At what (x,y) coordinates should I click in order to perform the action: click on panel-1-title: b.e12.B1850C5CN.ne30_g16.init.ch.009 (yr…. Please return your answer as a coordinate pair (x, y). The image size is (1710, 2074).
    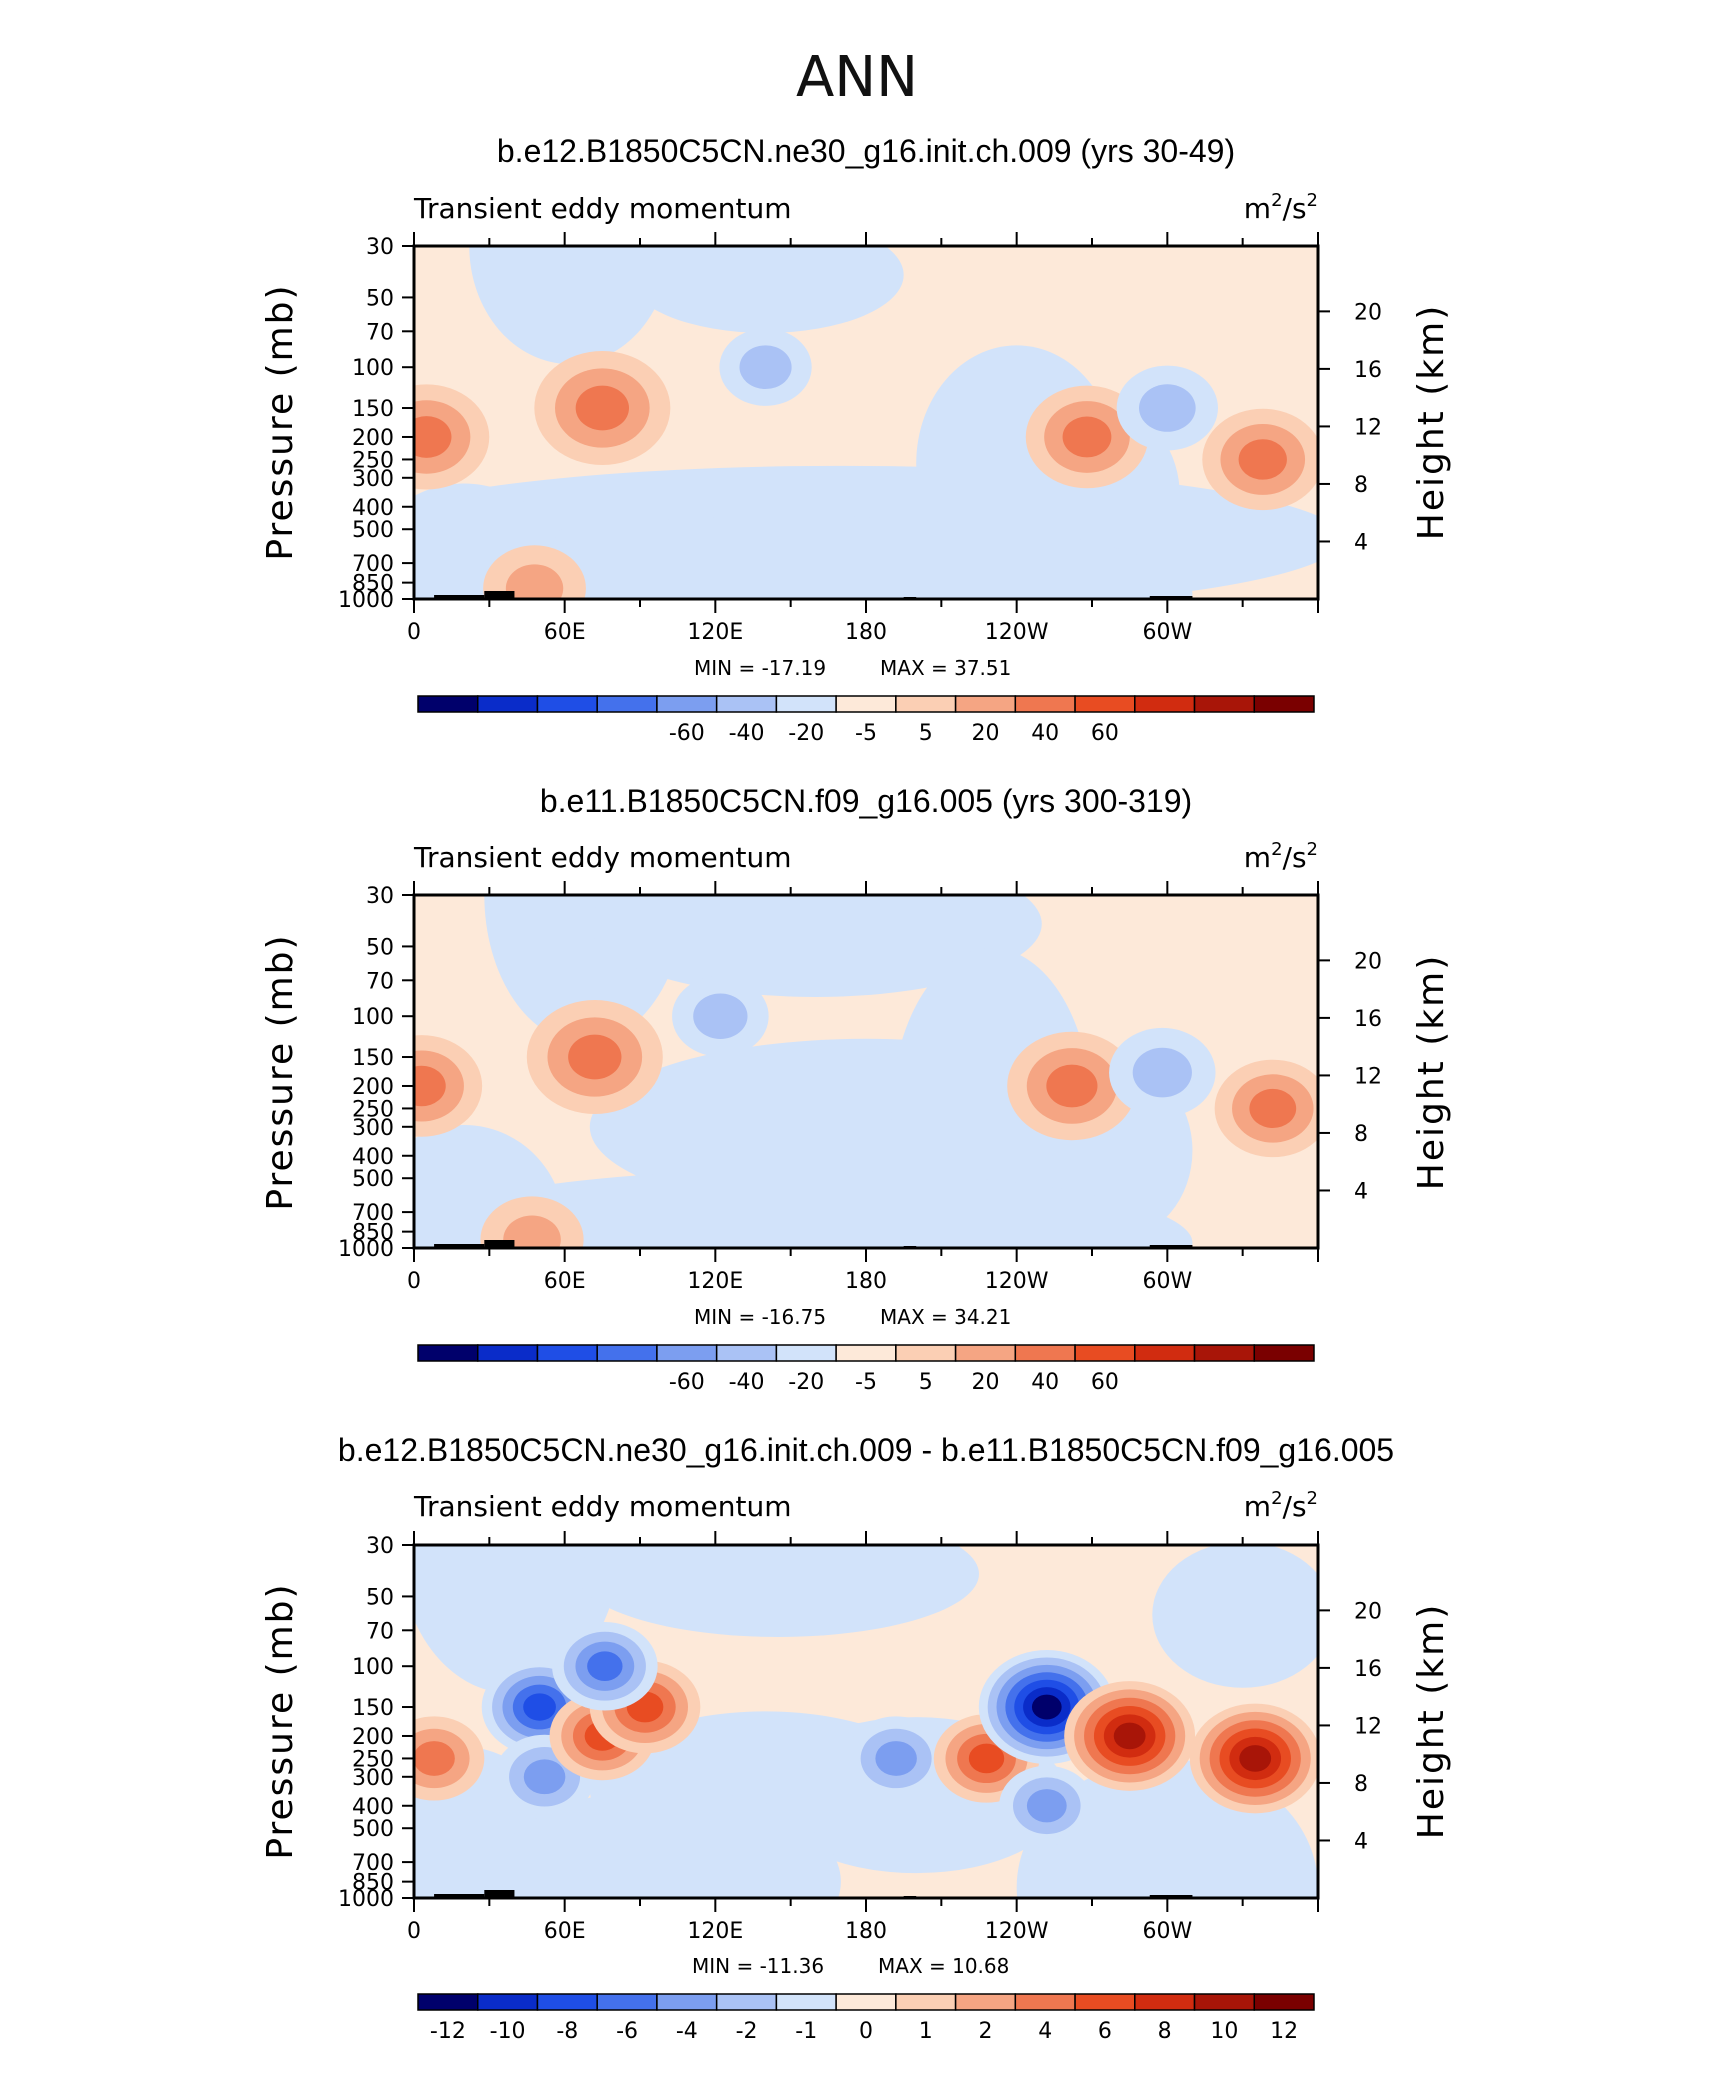
    Looking at the image, I should click on (866, 151).